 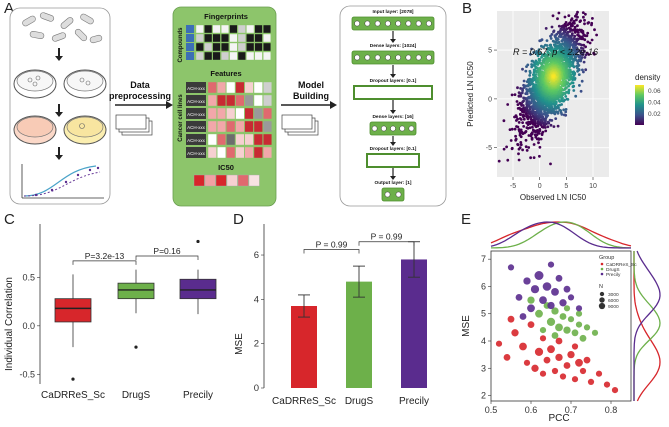 I want to click on fingerprints-title: Fingerprints, so click(x=226, y=16).